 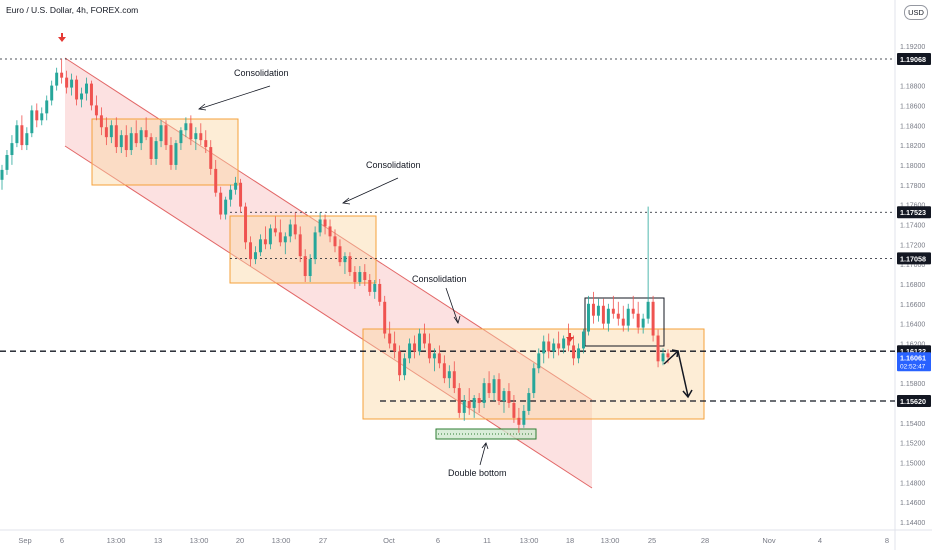 I want to click on time-tick-label: 20, so click(x=240, y=540).